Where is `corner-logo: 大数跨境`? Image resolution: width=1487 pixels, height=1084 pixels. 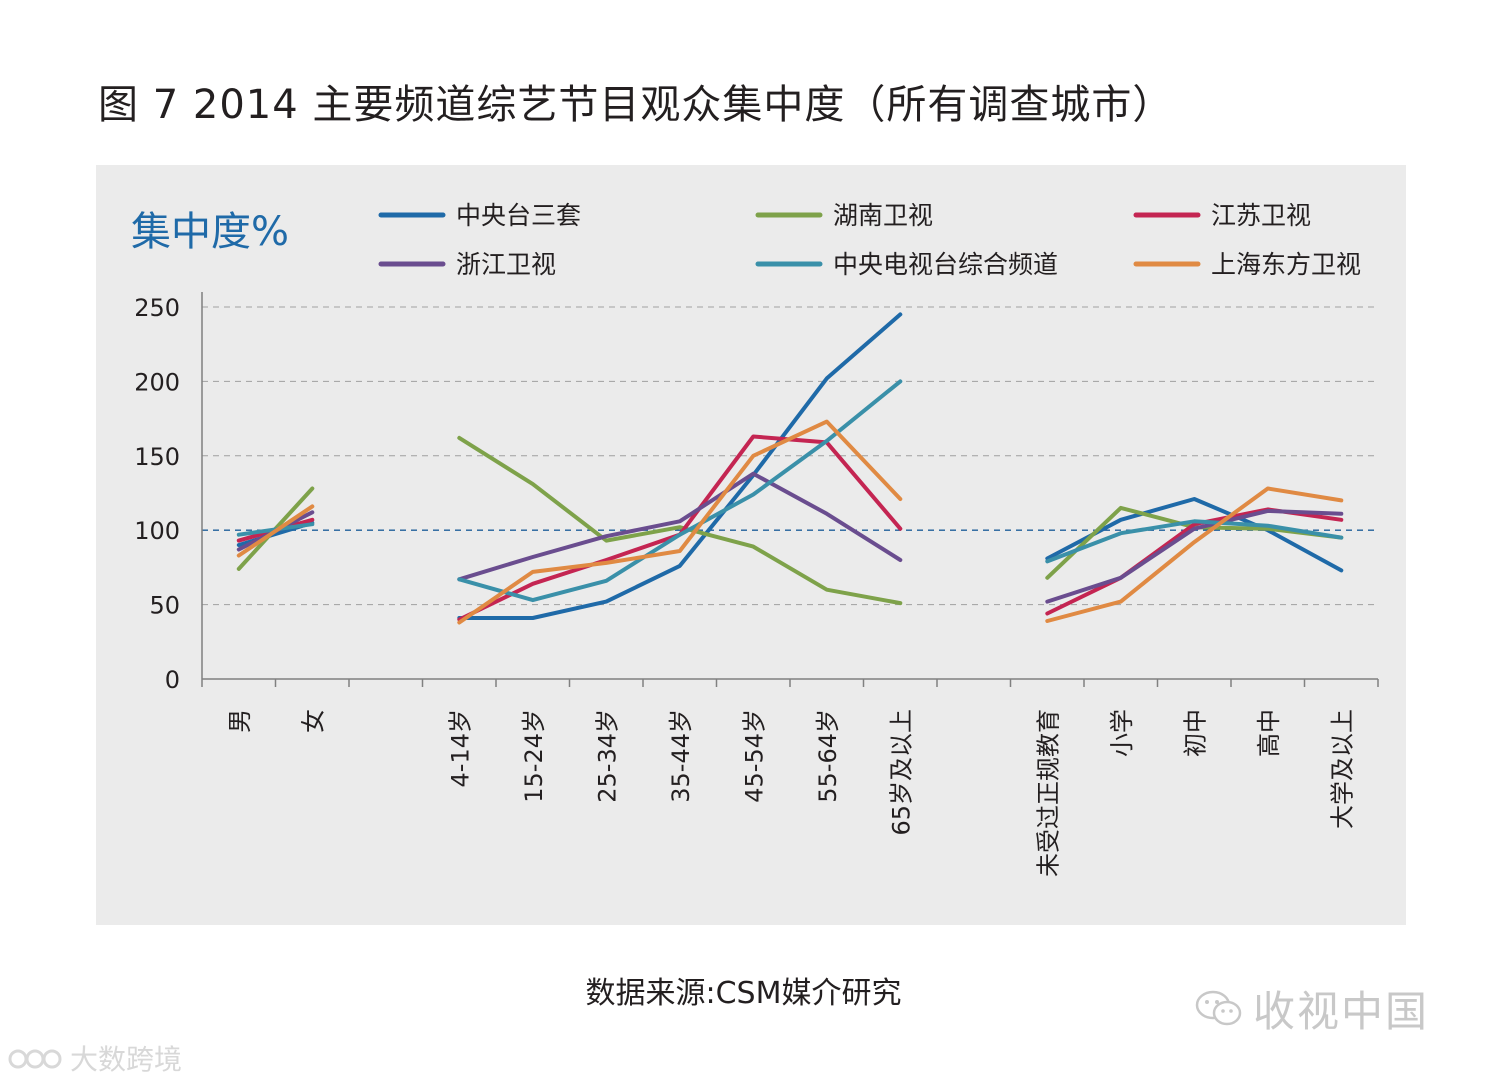
corner-logo: 大数跨境 is located at coordinates (95, 1058).